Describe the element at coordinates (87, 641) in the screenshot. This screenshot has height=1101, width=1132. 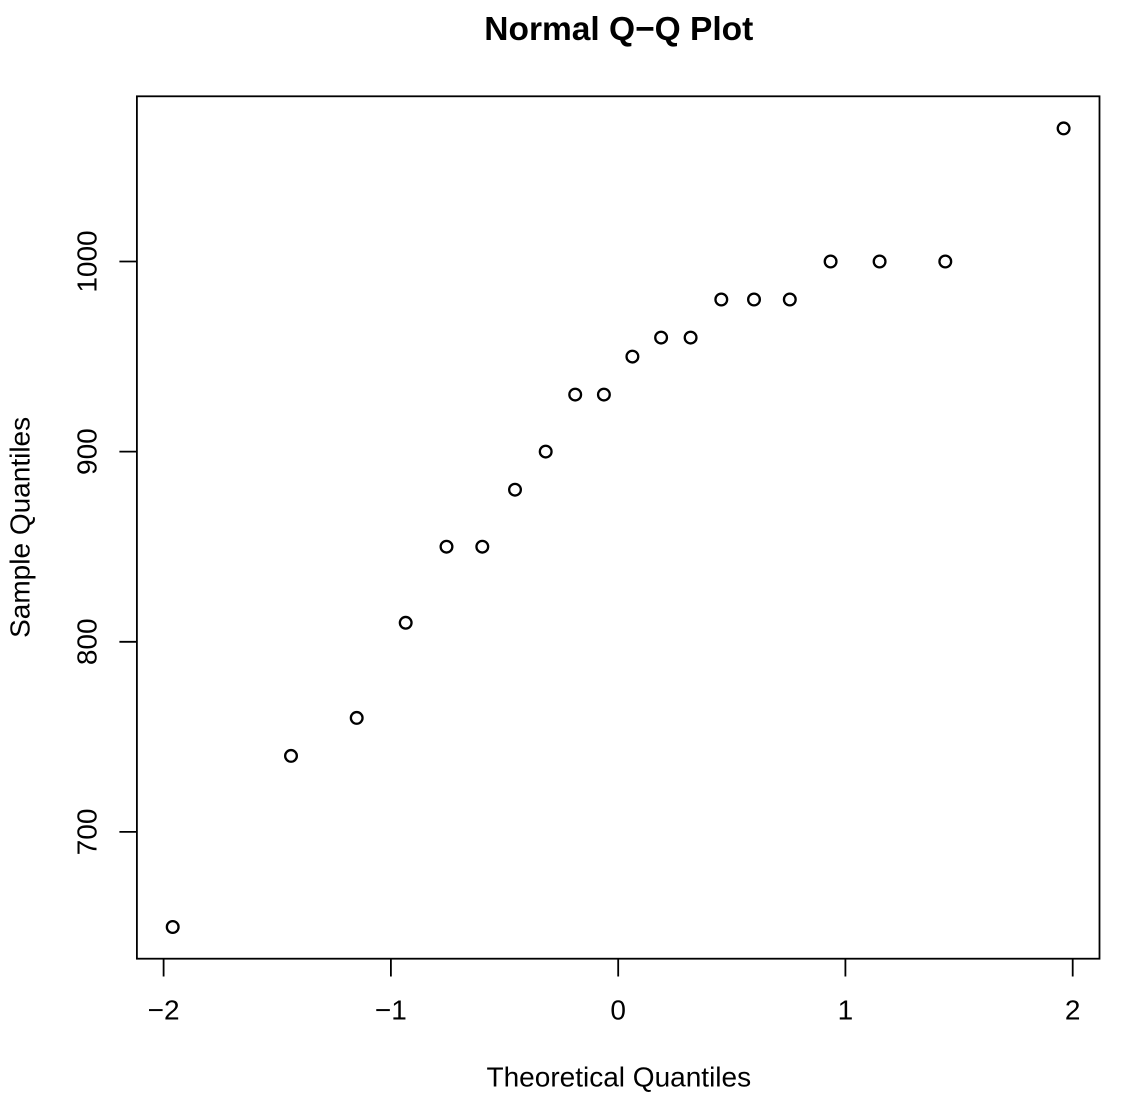
I see `svg-text: 800` at that location.